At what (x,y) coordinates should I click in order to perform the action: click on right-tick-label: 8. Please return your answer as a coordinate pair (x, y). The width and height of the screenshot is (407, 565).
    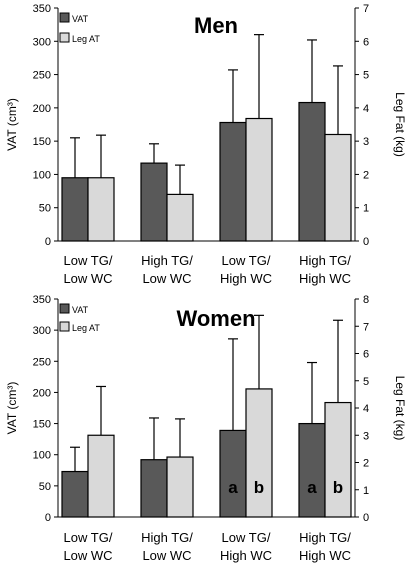
    Looking at the image, I should click on (366, 300).